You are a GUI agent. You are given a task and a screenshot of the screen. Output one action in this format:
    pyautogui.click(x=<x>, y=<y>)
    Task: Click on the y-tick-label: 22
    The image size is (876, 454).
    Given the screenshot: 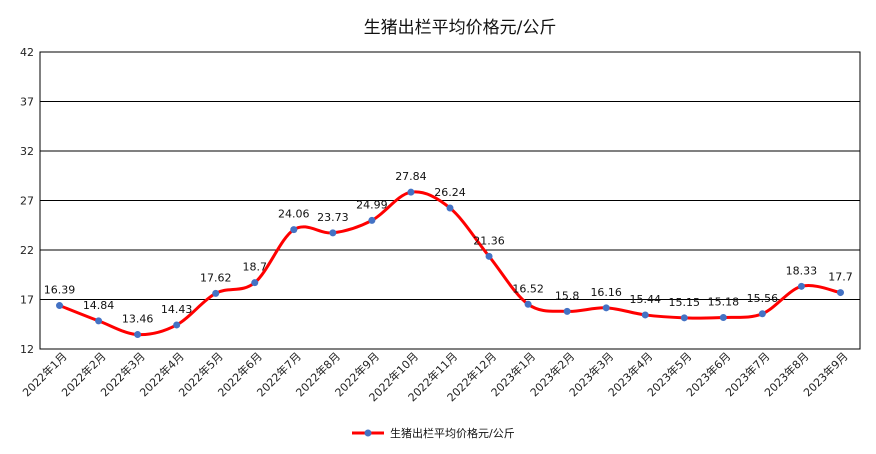 What is the action you would take?
    pyautogui.click(x=27, y=250)
    